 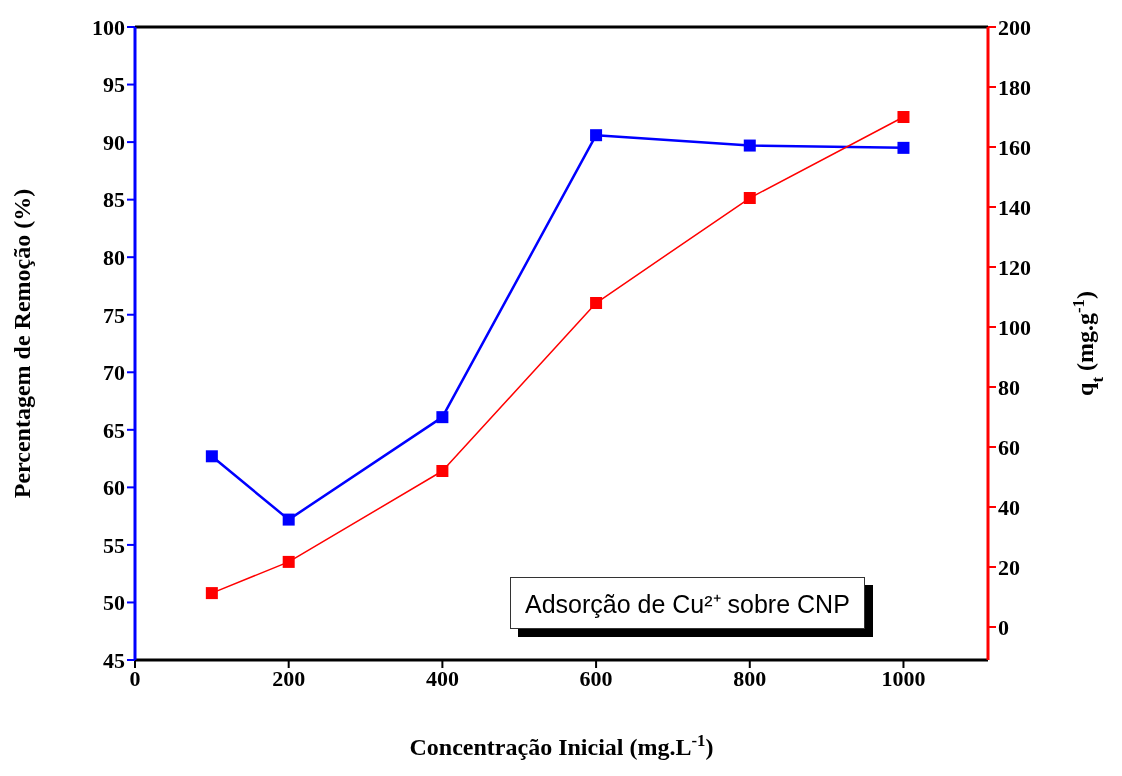 I want to click on y-tick-label: 55, so click(x=114, y=545).